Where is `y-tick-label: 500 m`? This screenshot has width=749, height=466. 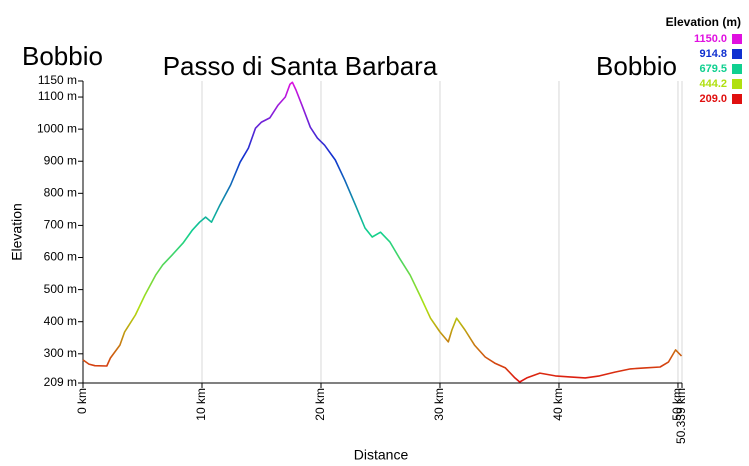
y-tick-label: 500 m is located at coordinates (60, 289).